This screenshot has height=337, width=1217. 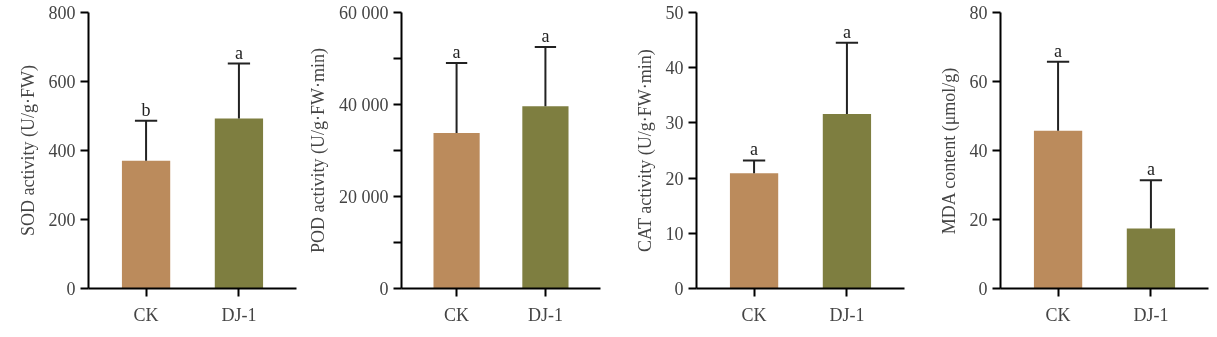 What do you see at coordinates (645, 150) in the screenshot?
I see `y-axis-title: CAT activity (U/g·FW·min)` at bounding box center [645, 150].